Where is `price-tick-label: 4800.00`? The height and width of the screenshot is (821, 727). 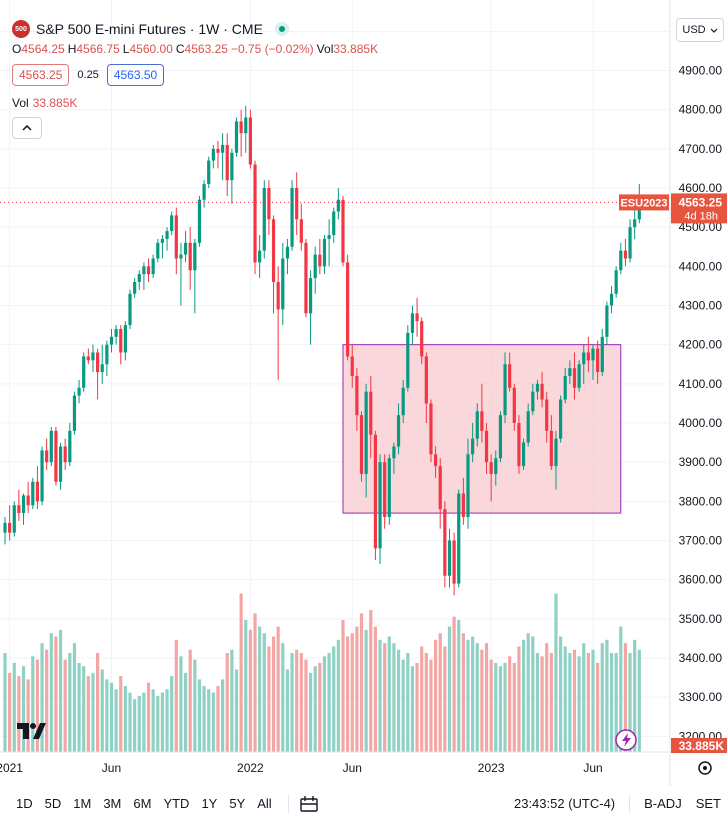
price-tick-label: 4800.00 is located at coordinates (701, 110).